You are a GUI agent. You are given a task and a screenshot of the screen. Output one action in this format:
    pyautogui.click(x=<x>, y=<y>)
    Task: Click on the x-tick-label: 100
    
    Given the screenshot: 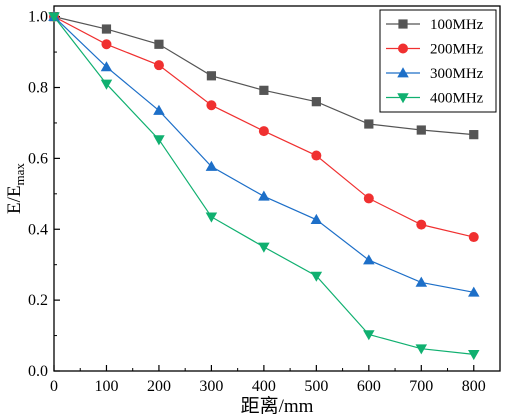 What is the action you would take?
    pyautogui.click(x=106, y=386)
    